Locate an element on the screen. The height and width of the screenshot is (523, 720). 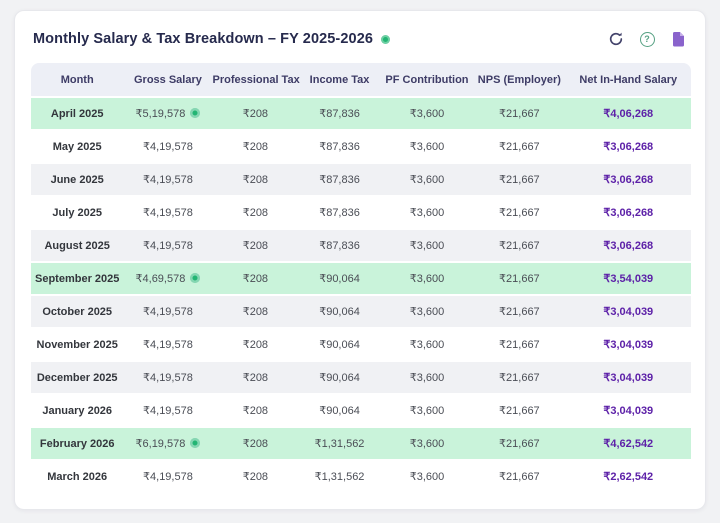
month-cell: December 2025 is located at coordinates (77, 376).